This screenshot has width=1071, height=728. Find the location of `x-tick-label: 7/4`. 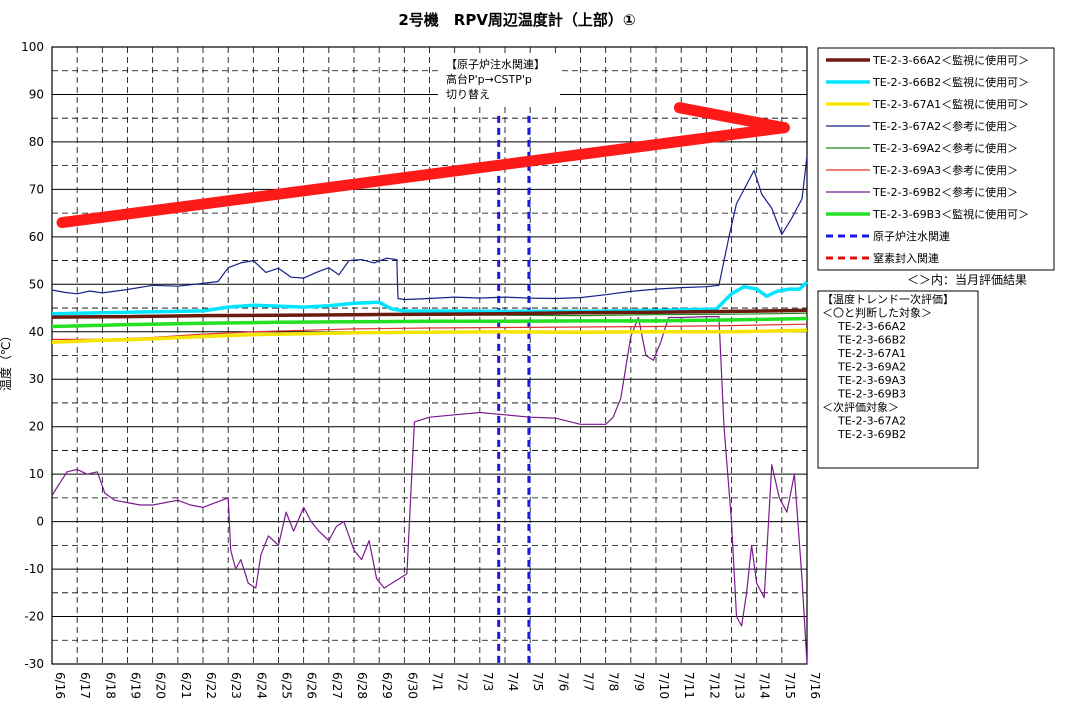

x-tick-label: 7/4 is located at coordinates (513, 681).